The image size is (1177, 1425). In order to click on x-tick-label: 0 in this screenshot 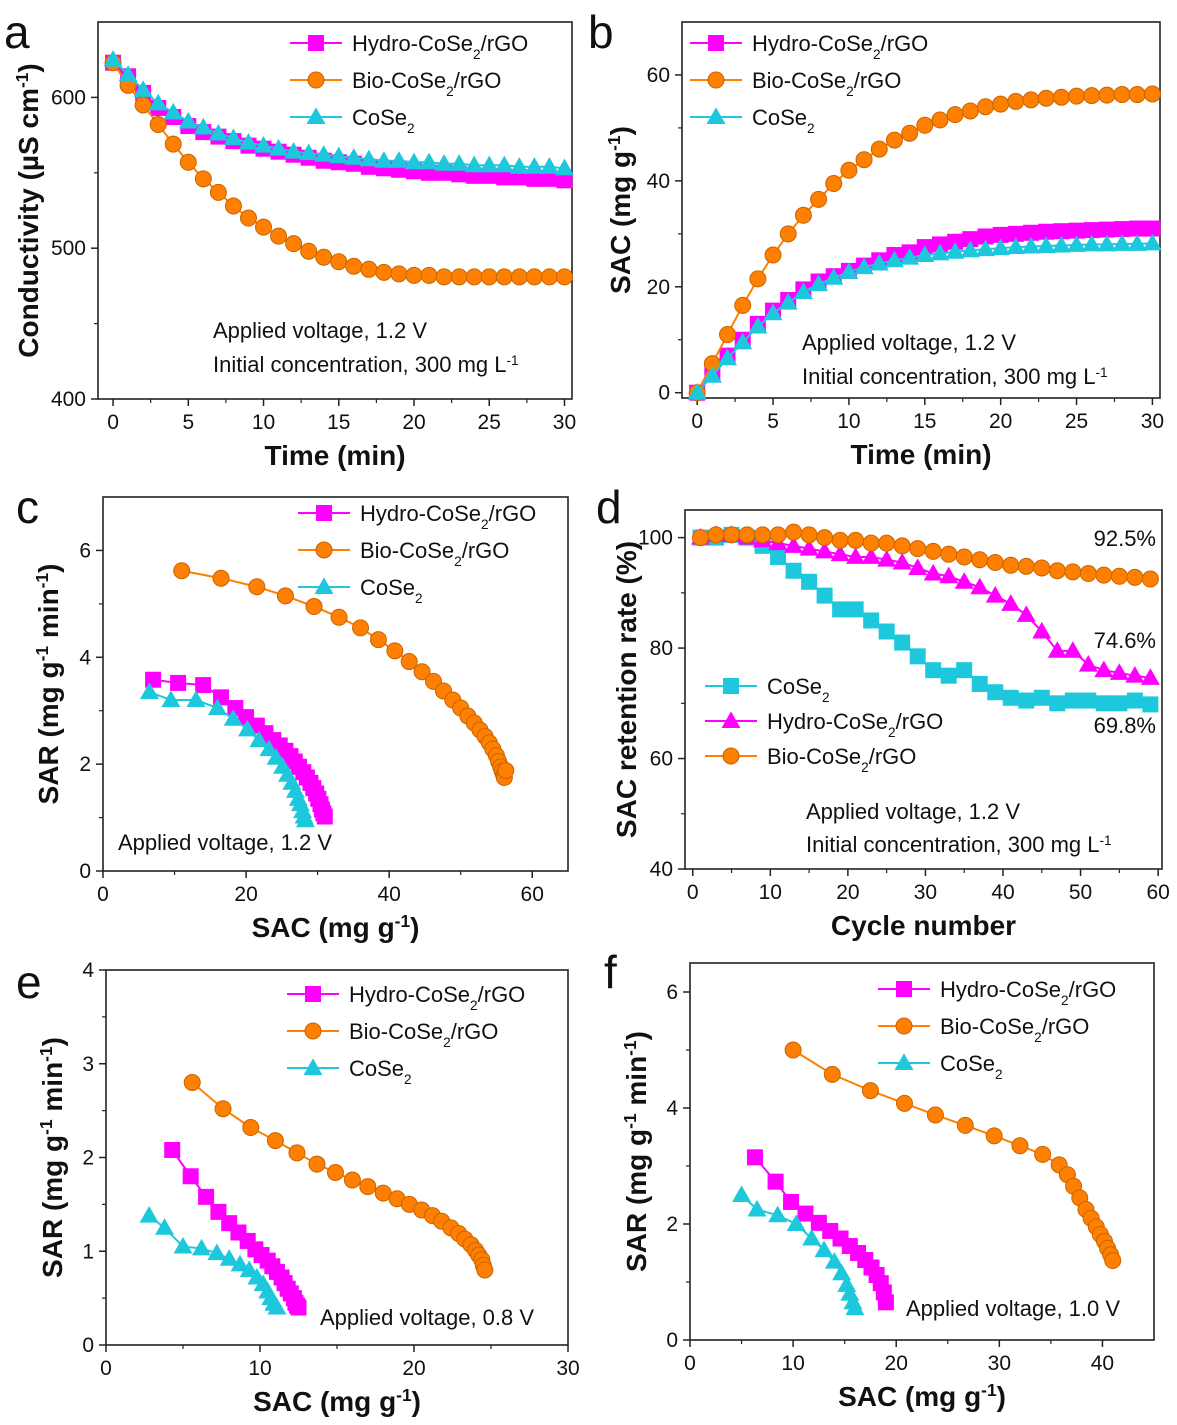, I will do `click(113, 422)`.